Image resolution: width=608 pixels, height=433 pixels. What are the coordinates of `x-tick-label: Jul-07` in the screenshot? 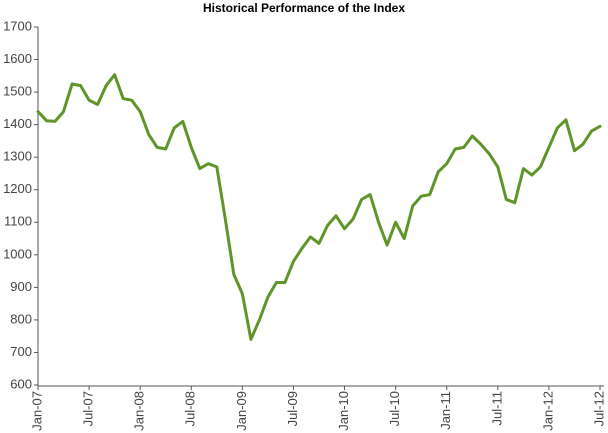 It's located at (88, 408).